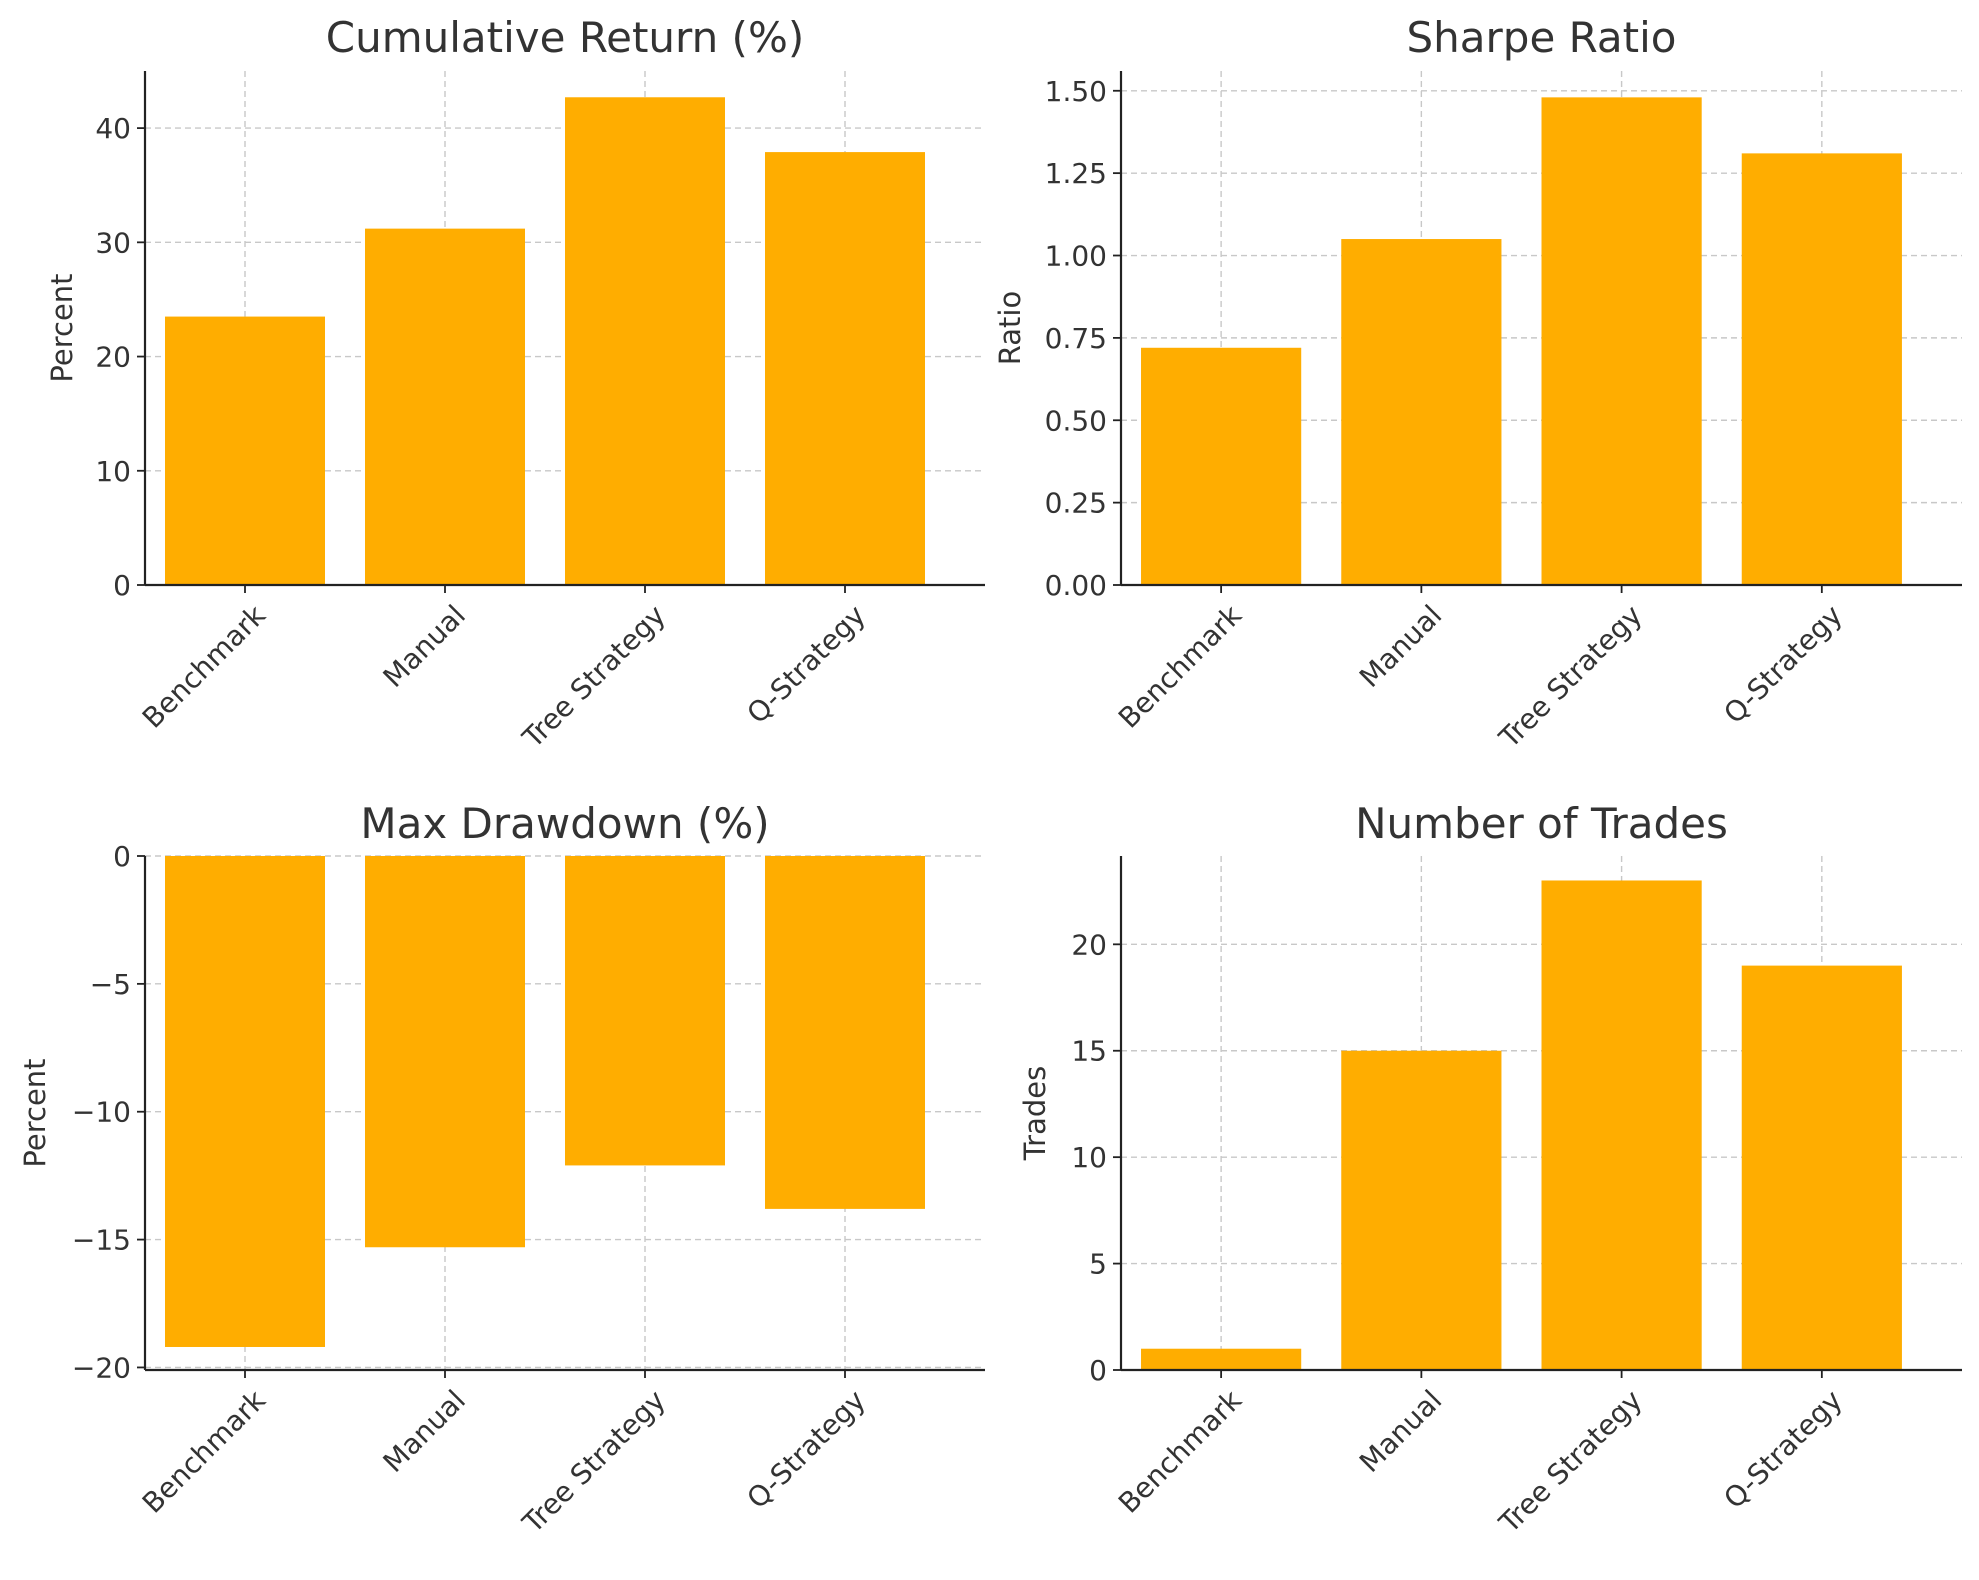 This screenshot has width=1979, height=1580. Describe the element at coordinates (565, 37) in the screenshot. I see `chart-title: Cumulative Return (%)` at that location.